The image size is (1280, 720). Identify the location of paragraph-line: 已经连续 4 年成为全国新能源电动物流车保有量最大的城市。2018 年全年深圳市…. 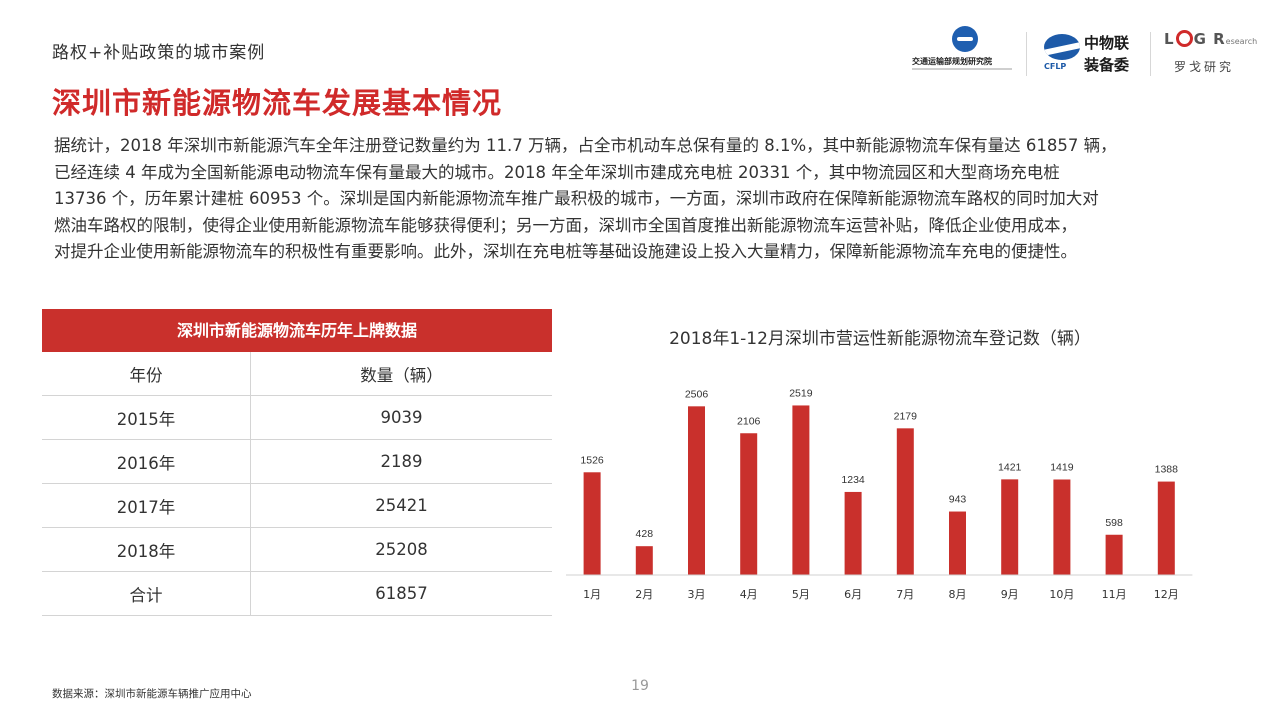
(557, 172).